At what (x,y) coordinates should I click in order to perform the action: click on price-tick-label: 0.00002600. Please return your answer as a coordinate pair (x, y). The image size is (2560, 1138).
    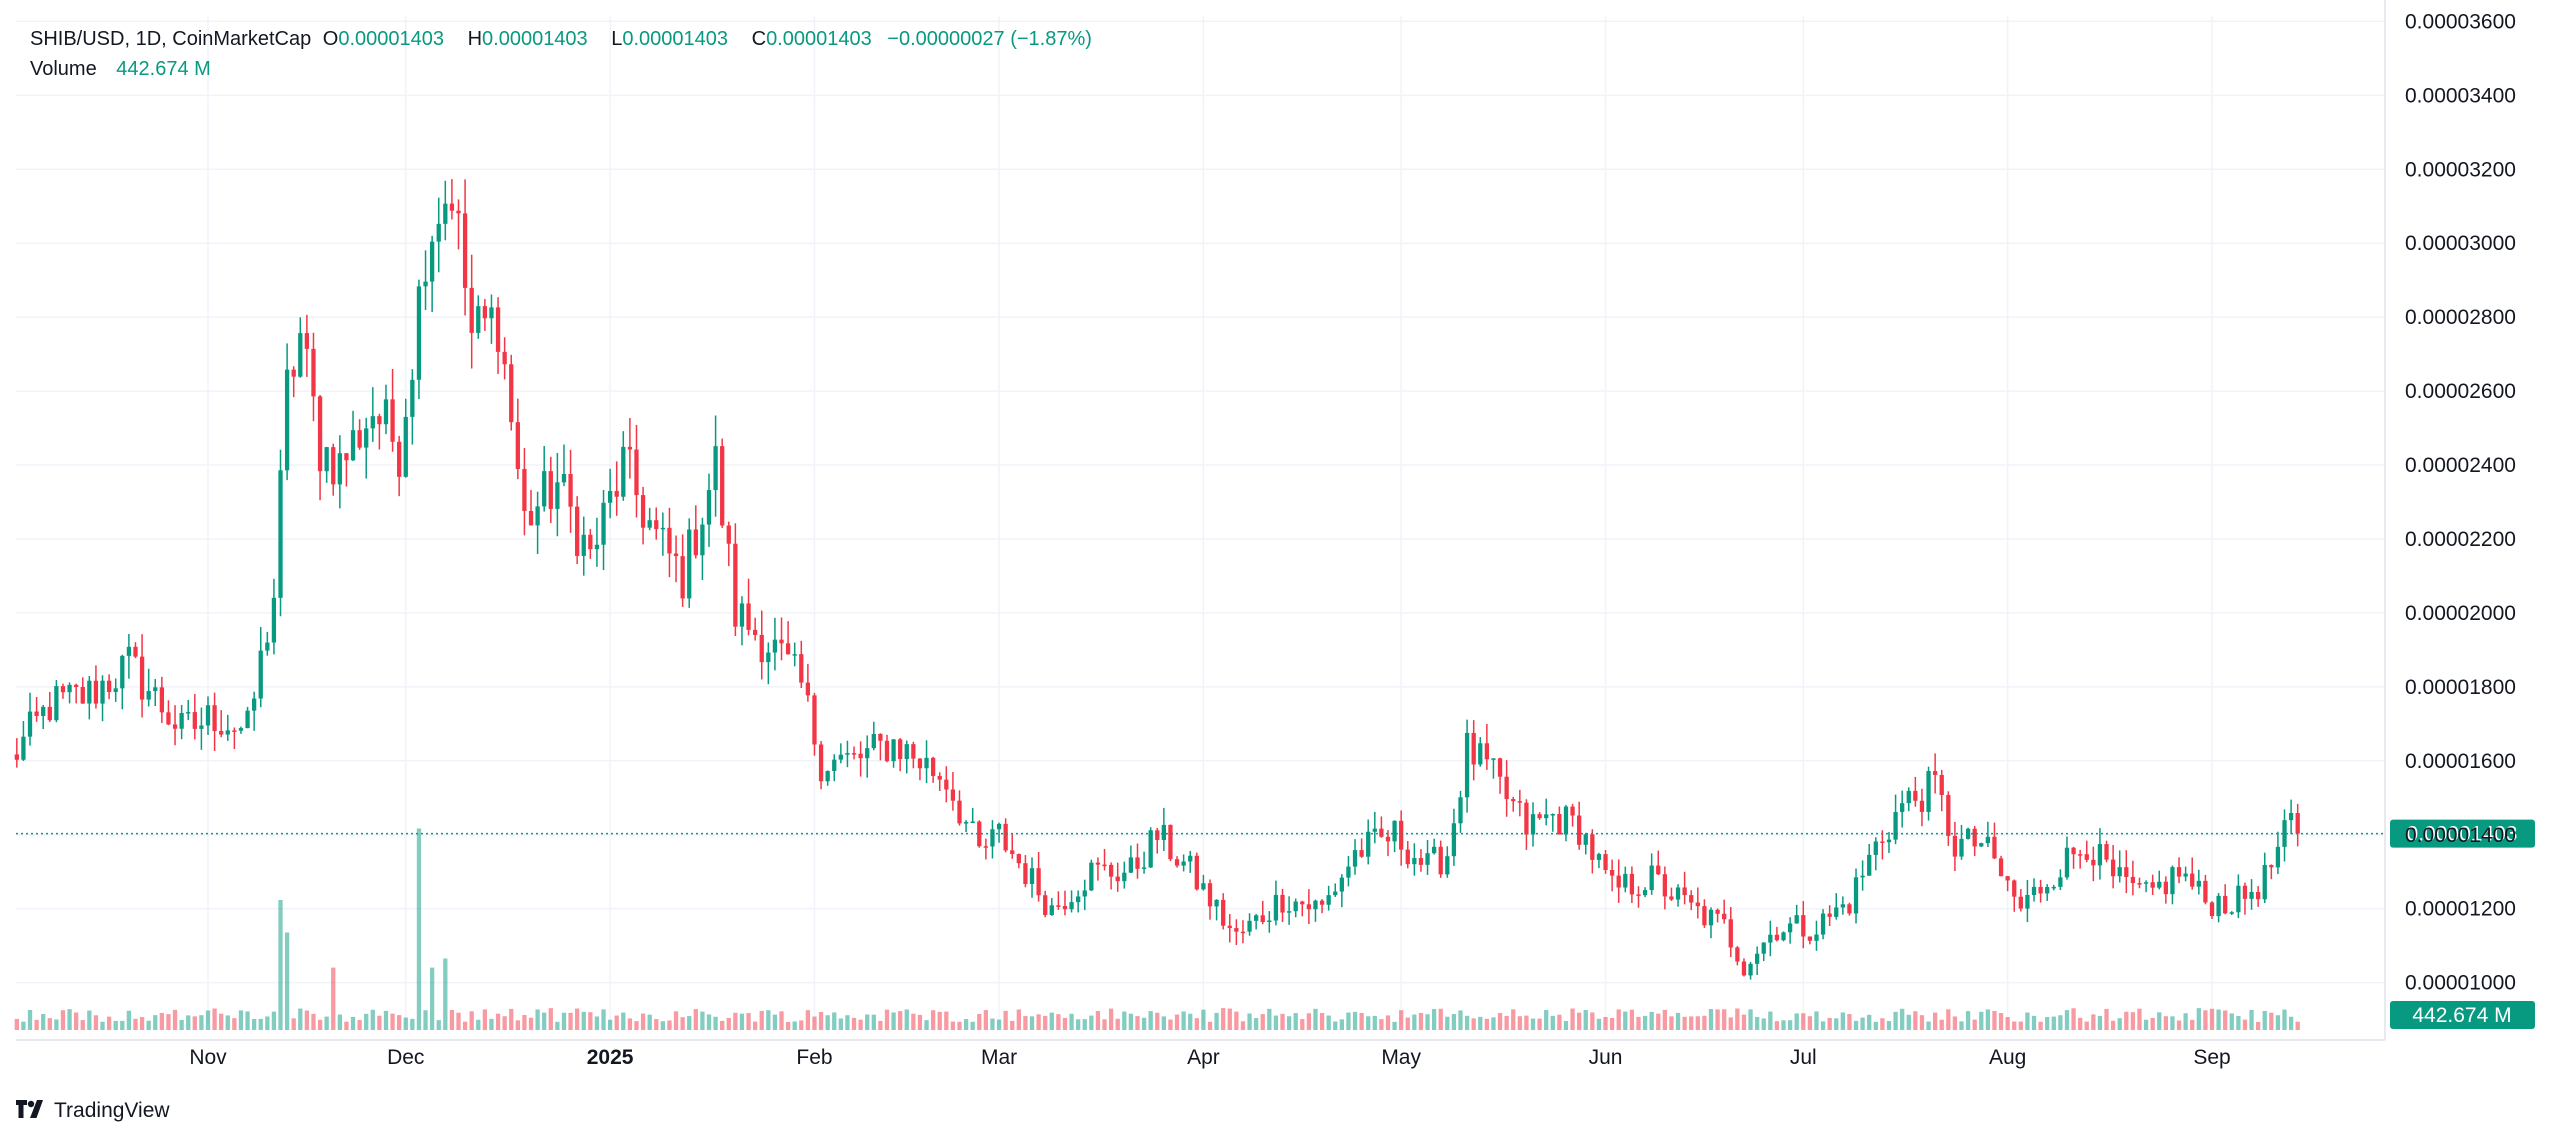
    Looking at the image, I should click on (2460, 391).